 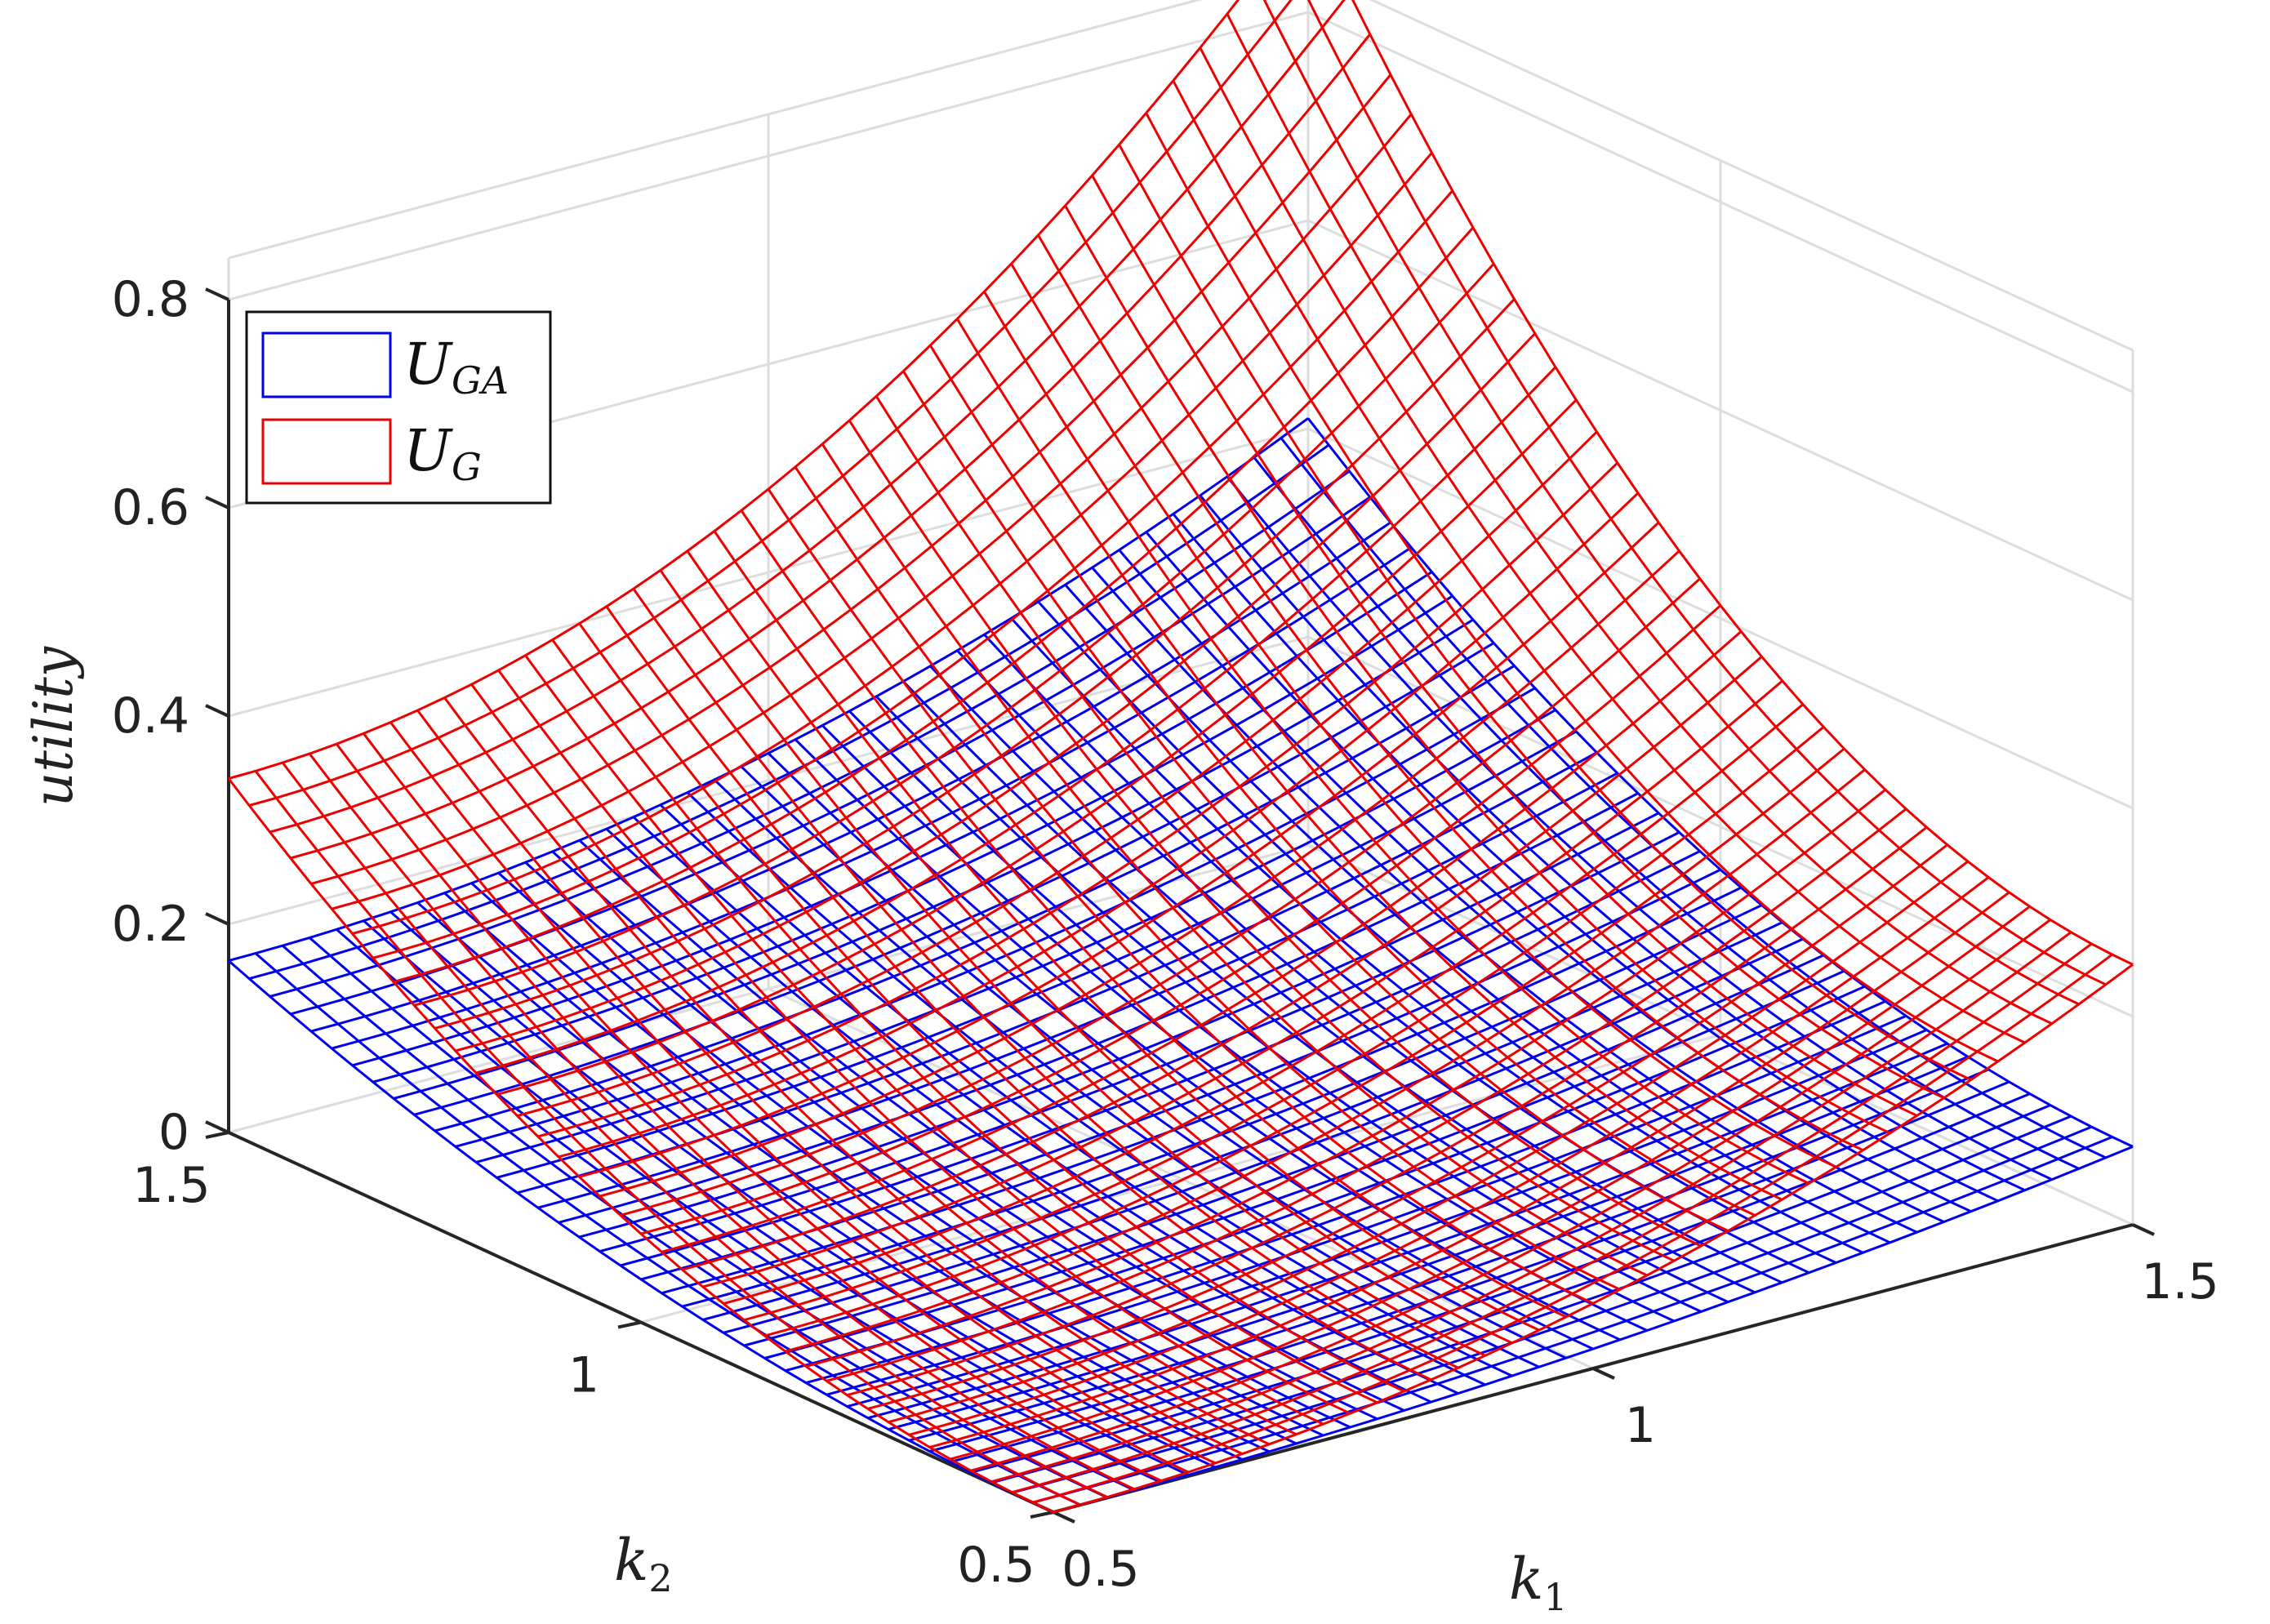 I want to click on y-axis-label-sub: 2, so click(x=660, y=1578).